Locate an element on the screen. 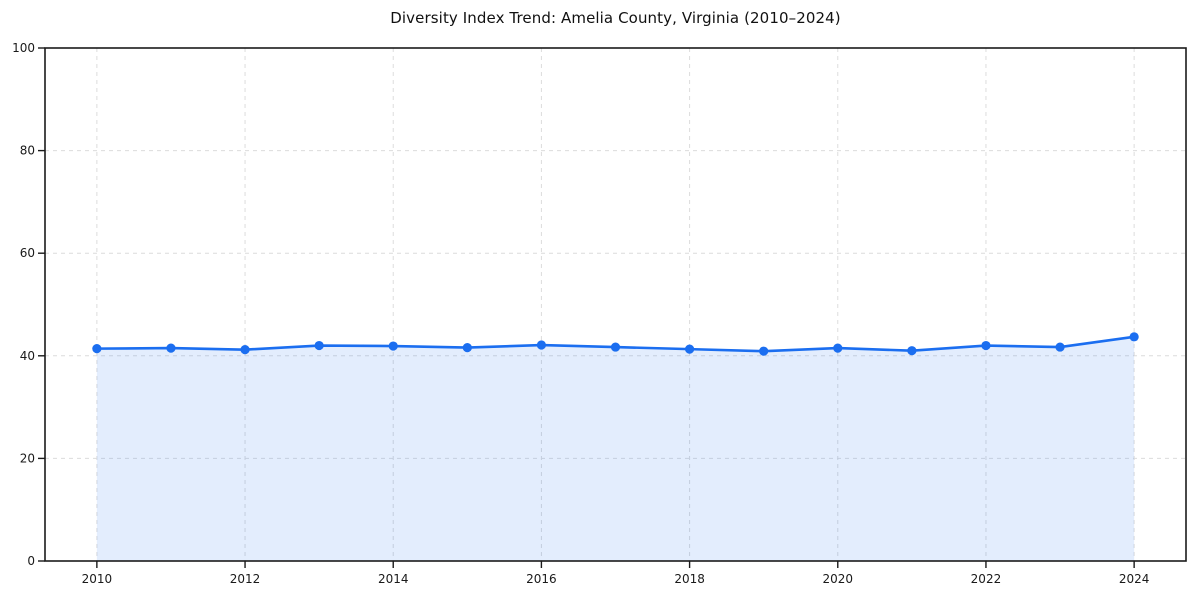 This screenshot has height=600, width=1200. y-tick-label: 60 is located at coordinates (27, 253).